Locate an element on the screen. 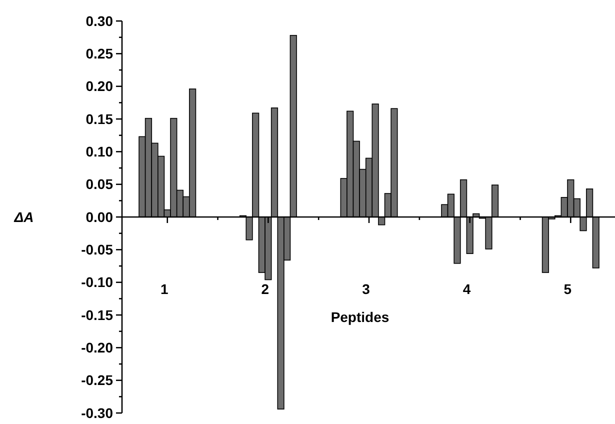 This screenshot has width=615, height=424. x-tick-label: 4 is located at coordinates (466, 289).